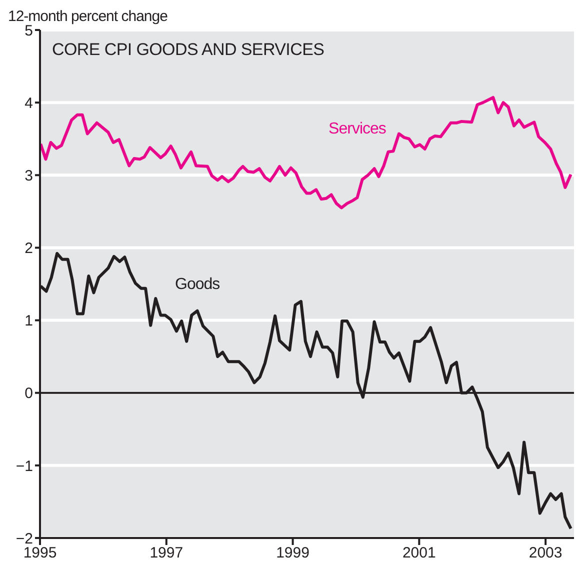 The image size is (580, 584). Describe the element at coordinates (188, 50) in the screenshot. I see `text: CORE CPI GOODS AND SERVICES` at that location.